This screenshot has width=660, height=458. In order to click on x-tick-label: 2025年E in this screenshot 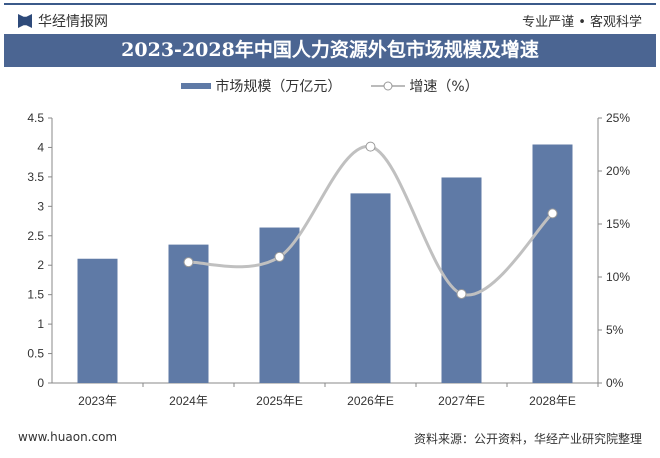, I will do `click(279, 401)`.